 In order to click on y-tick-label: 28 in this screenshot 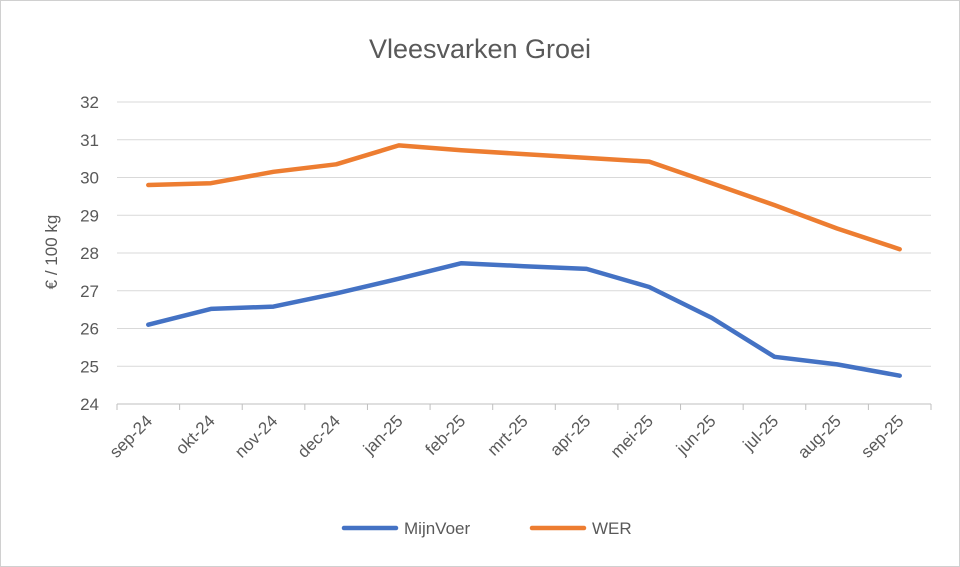, I will do `click(89, 253)`.